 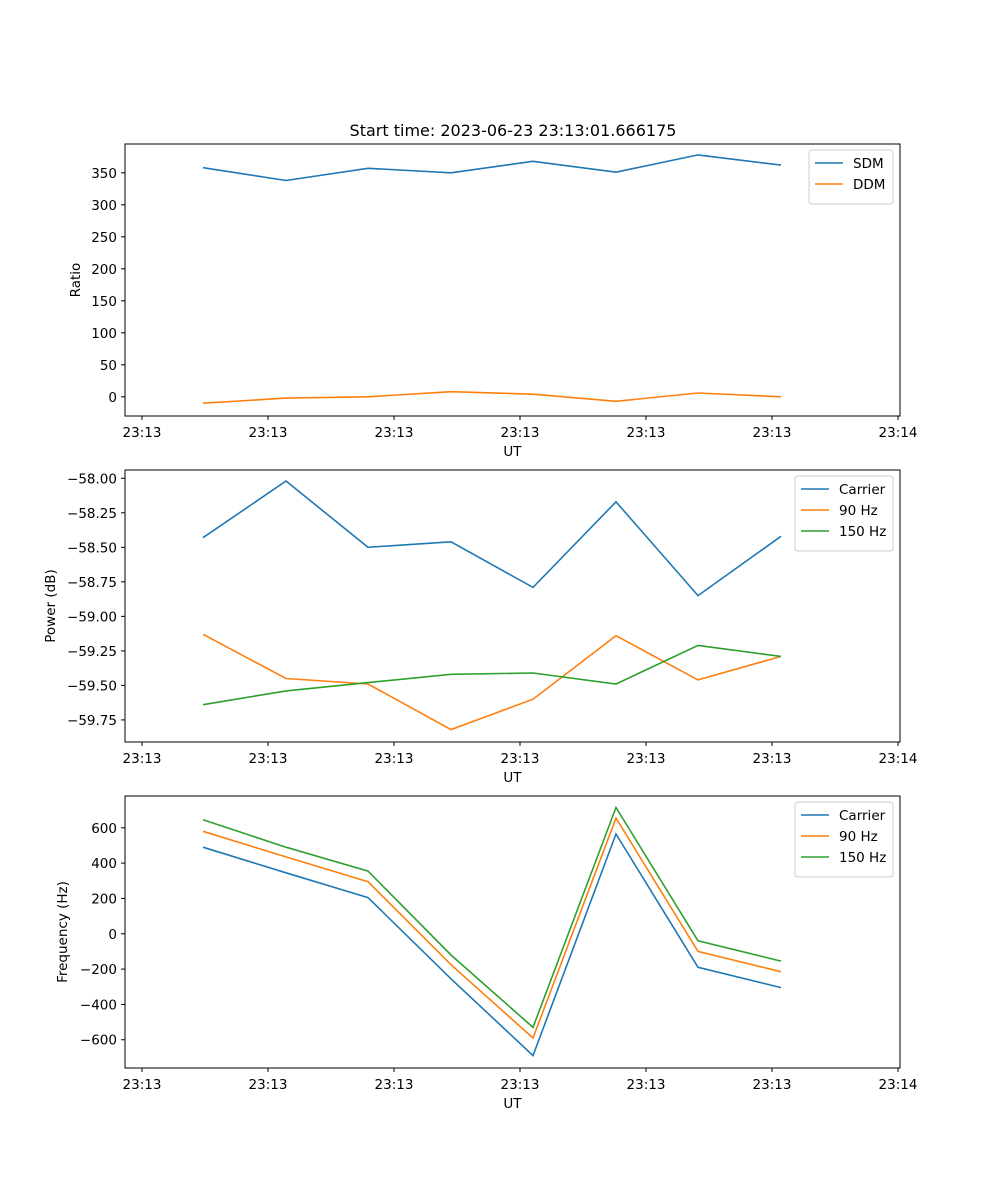 What do you see at coordinates (92, 548) in the screenshot?
I see `y-tick-label: −58.50` at bounding box center [92, 548].